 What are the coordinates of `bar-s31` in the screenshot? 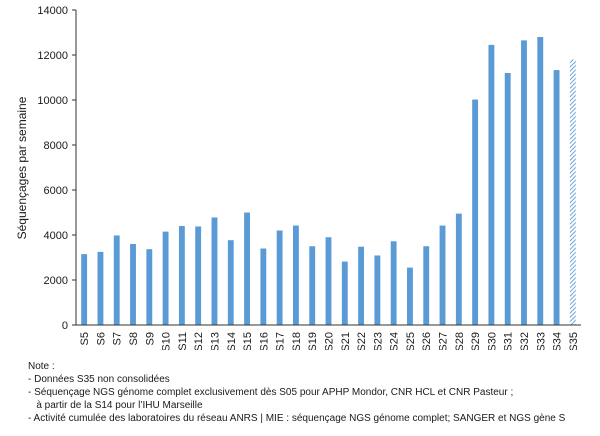 It's located at (507, 199).